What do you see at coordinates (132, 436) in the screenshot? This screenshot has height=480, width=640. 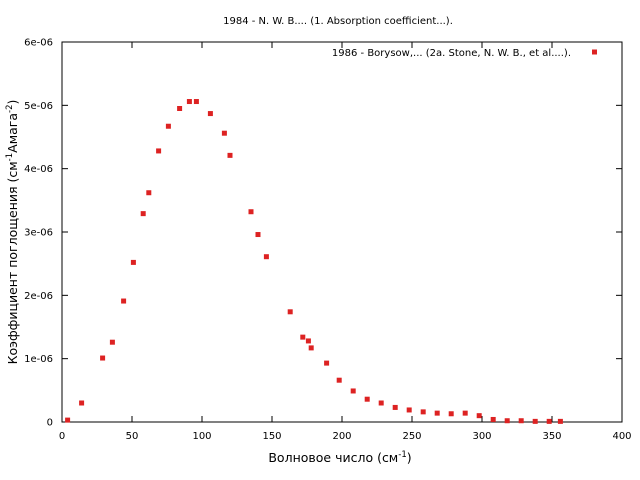 I see `x-tick-label: 50` at bounding box center [132, 436].